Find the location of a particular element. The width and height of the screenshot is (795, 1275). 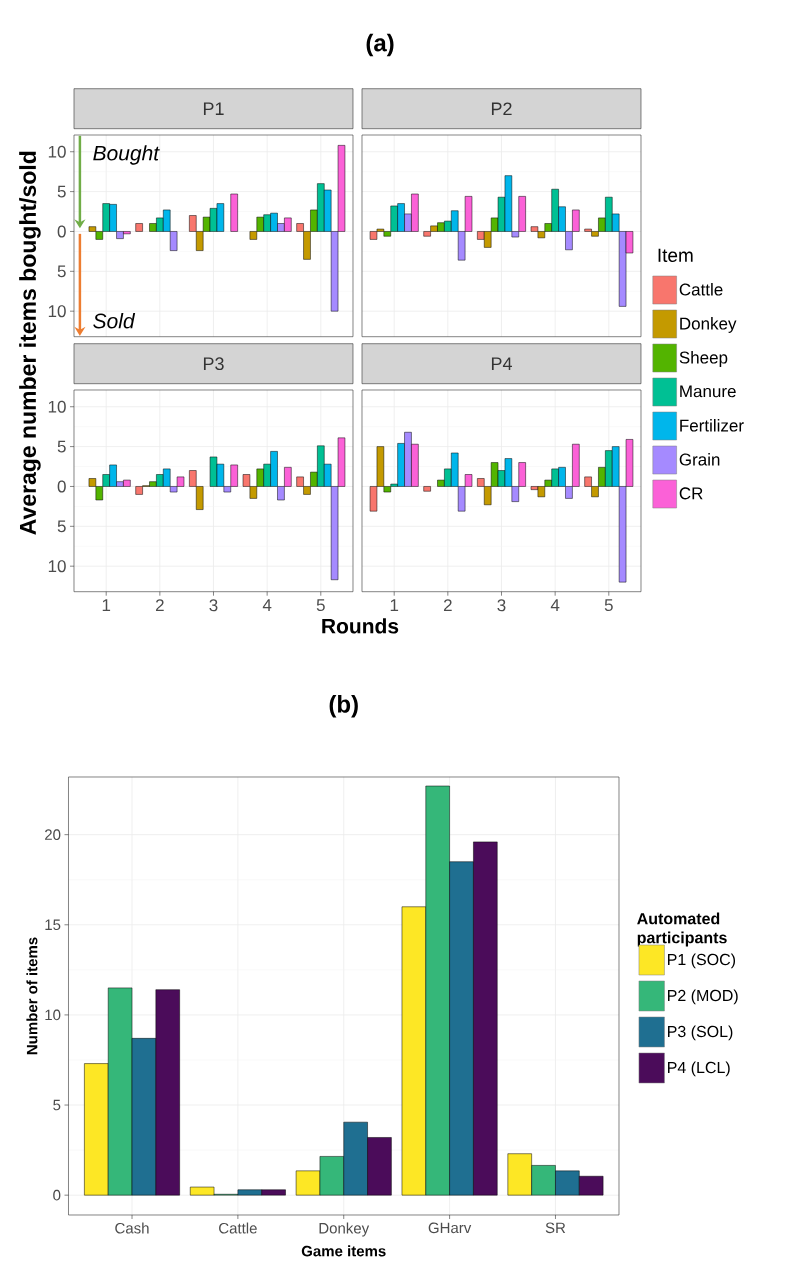

legend-label: P3 (SOL) is located at coordinates (700, 1033).